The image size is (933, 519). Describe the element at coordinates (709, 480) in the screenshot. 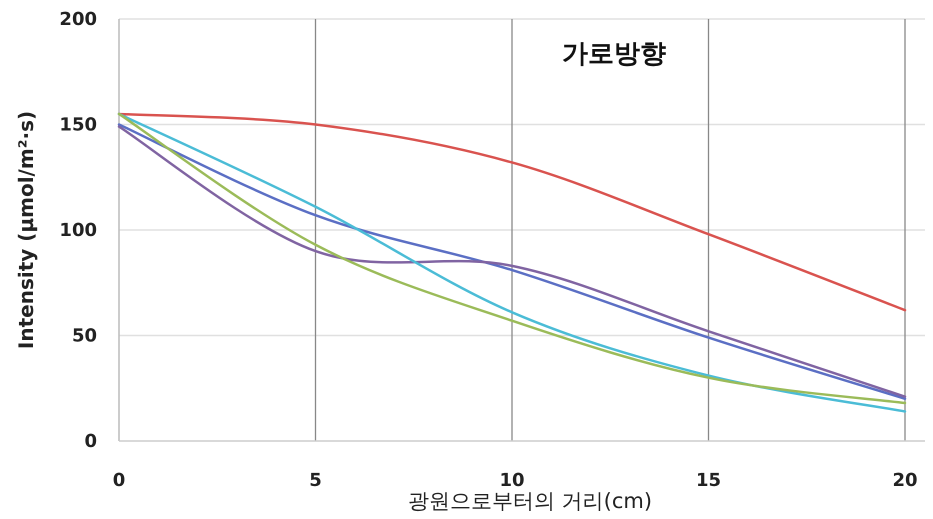

I see `x-tick-label: 15` at that location.